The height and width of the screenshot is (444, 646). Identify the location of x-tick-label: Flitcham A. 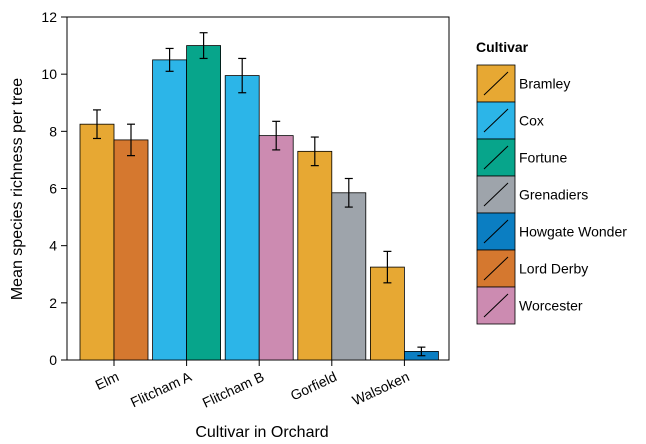
(161, 389).